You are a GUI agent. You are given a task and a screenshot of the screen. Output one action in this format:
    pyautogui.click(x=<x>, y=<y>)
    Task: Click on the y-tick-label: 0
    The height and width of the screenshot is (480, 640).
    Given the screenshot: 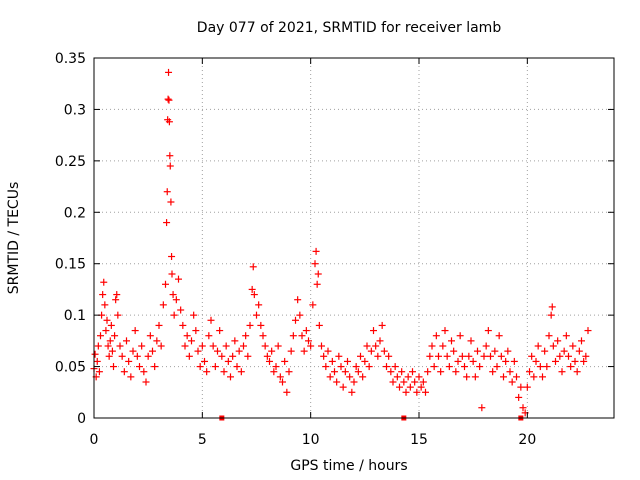 What is the action you would take?
    pyautogui.click(x=81, y=419)
    